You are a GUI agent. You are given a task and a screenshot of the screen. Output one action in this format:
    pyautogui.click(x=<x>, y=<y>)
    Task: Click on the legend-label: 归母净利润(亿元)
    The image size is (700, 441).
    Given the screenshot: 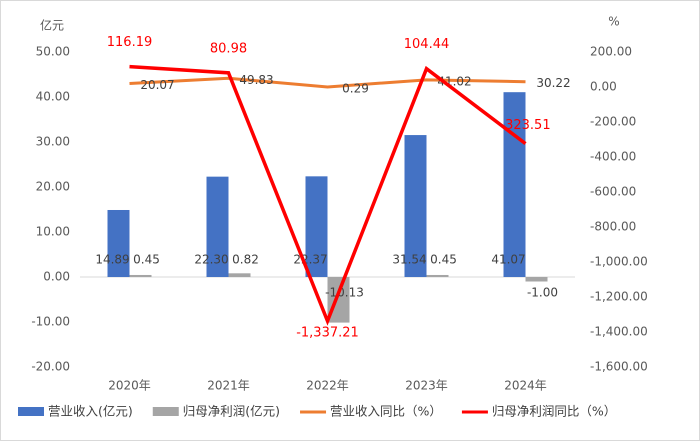 What is the action you would take?
    pyautogui.click(x=231, y=411)
    